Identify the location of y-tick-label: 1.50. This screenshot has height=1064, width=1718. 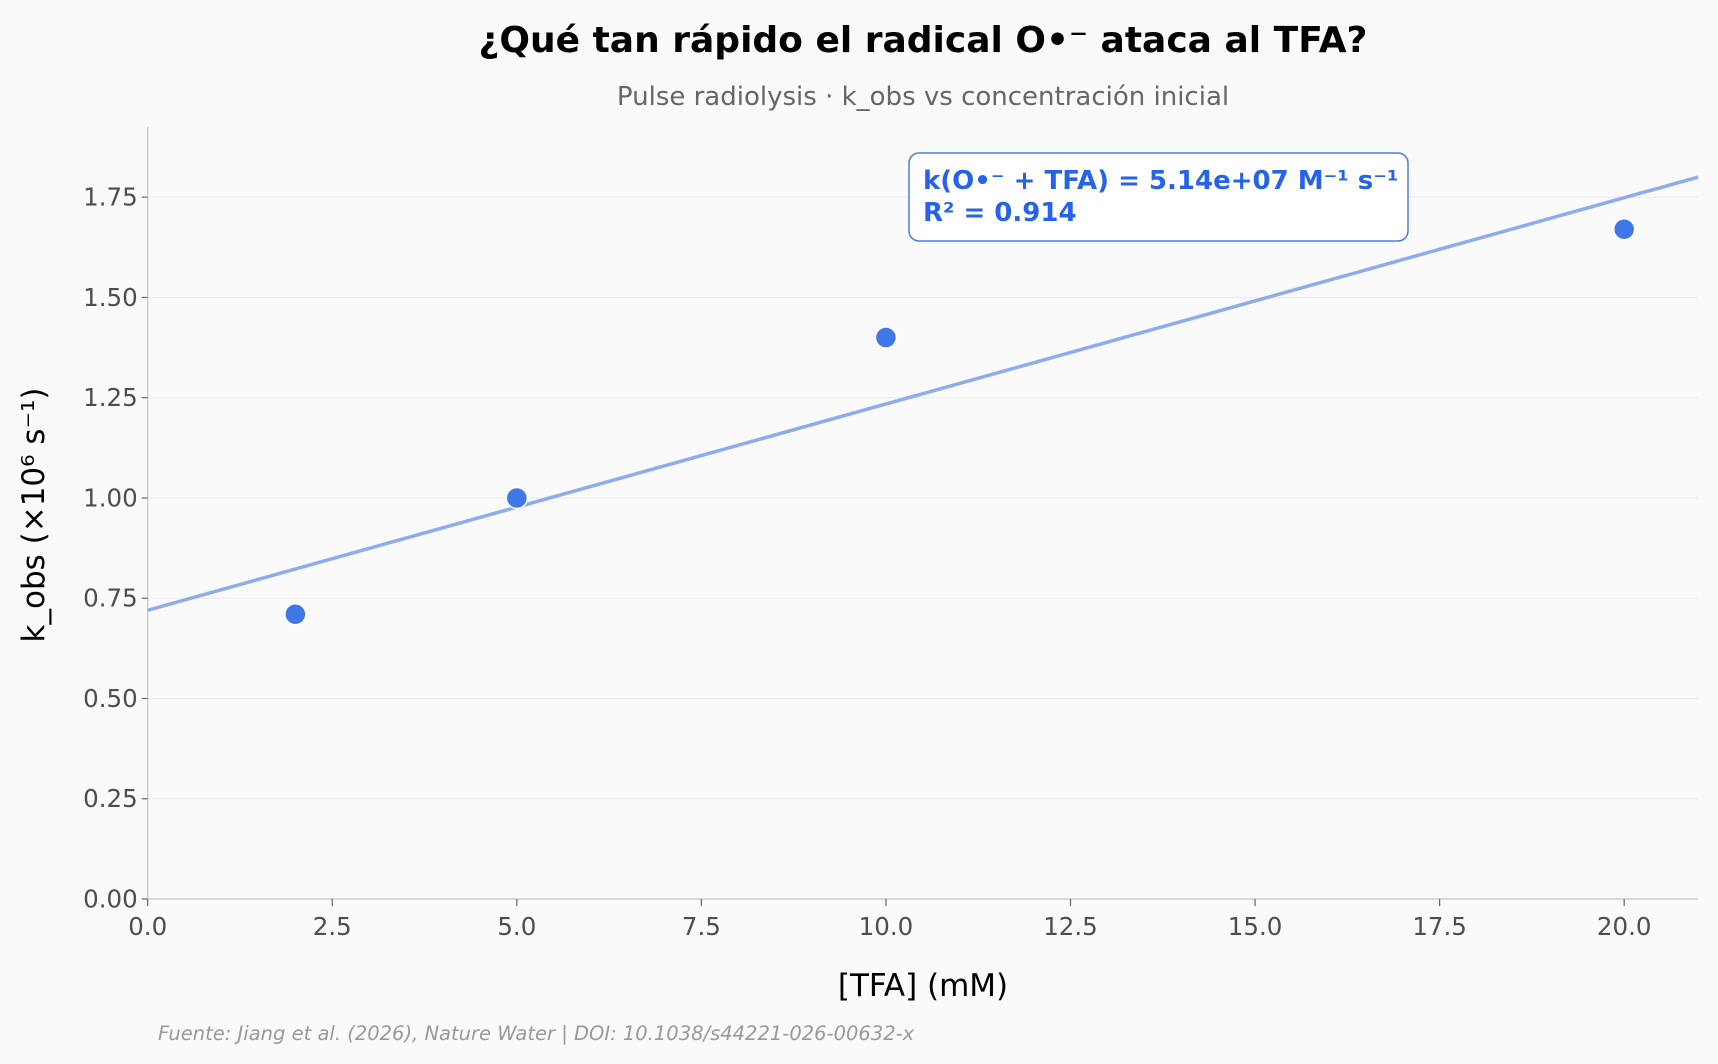
(110, 297).